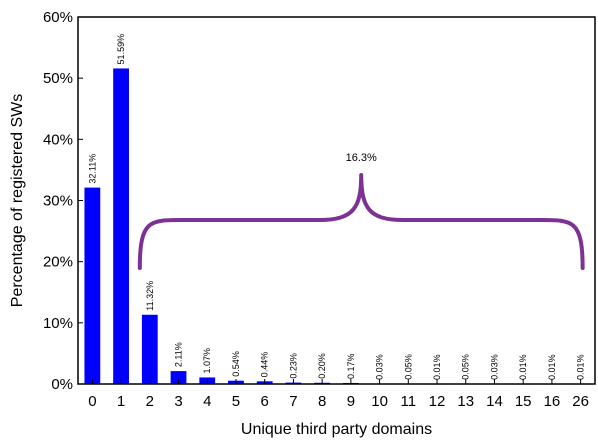 The image size is (598, 443). Describe the element at coordinates (178, 401) in the screenshot. I see `x-tick-label: 3` at that location.